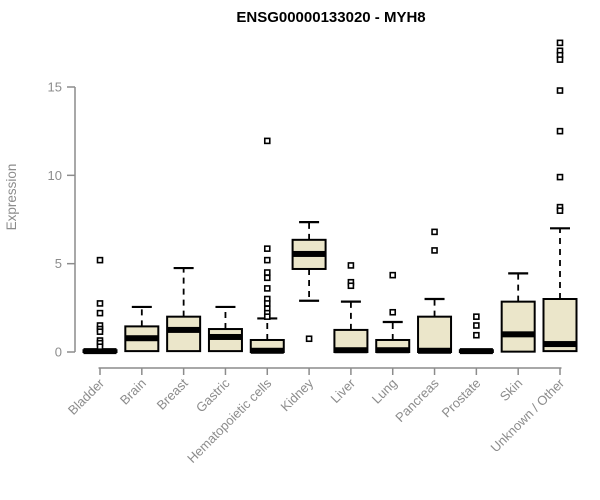  Describe the element at coordinates (55, 87) in the screenshot. I see `y-tick-label: 15` at that location.